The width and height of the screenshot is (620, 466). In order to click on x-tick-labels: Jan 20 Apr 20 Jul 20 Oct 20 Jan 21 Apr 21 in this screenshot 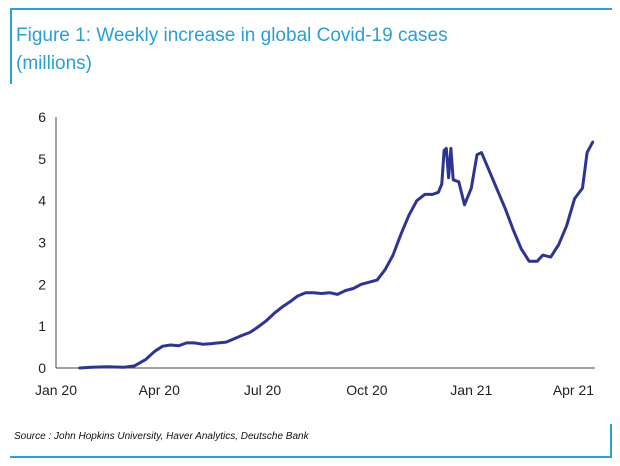, I will do `click(314, 390)`.